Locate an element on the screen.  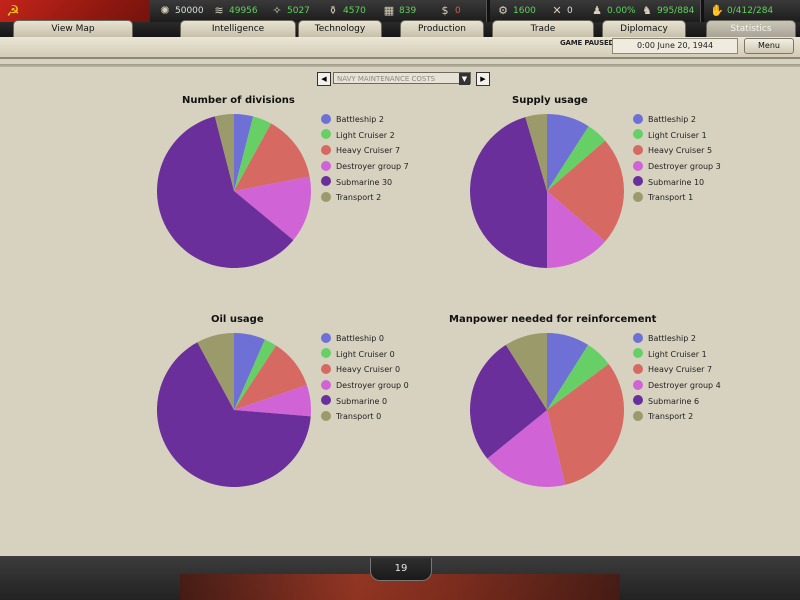
tab-intelligence: Intelligence is located at coordinates (238, 28).